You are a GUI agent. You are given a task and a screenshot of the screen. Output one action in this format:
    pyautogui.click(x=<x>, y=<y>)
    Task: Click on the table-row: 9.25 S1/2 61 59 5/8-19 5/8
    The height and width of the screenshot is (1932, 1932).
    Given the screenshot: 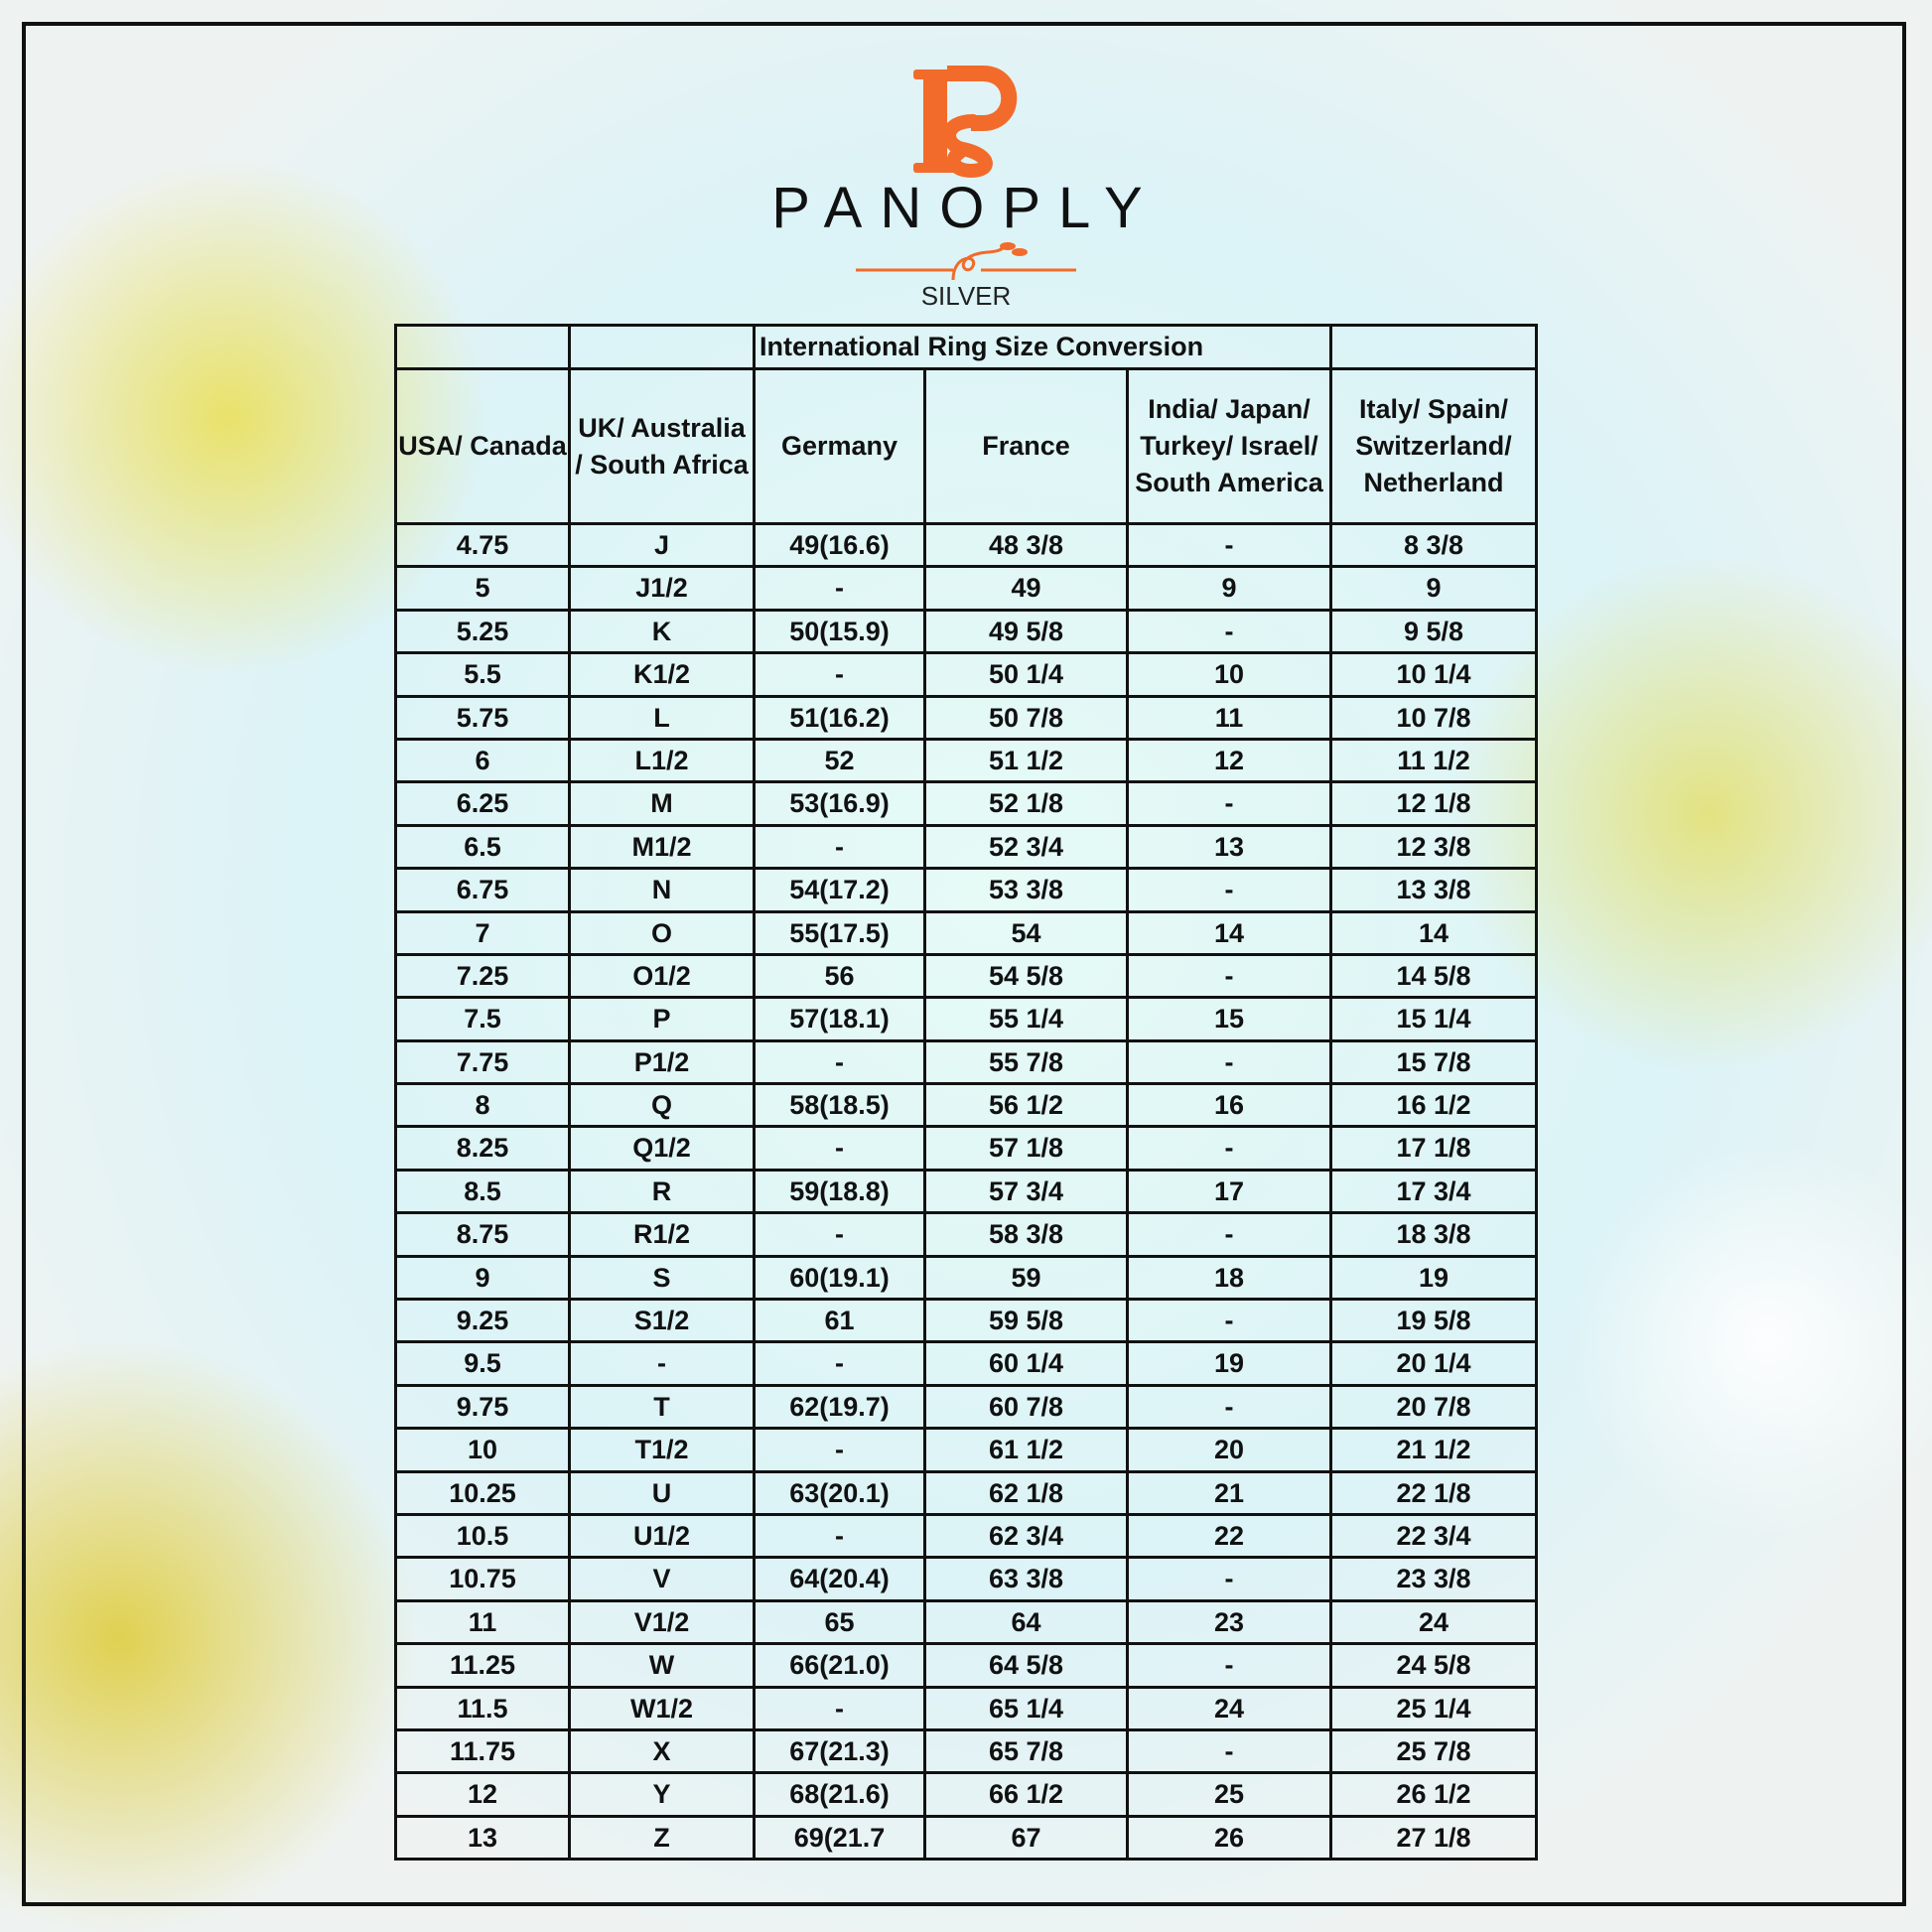 What is the action you would take?
    pyautogui.click(x=967, y=1321)
    